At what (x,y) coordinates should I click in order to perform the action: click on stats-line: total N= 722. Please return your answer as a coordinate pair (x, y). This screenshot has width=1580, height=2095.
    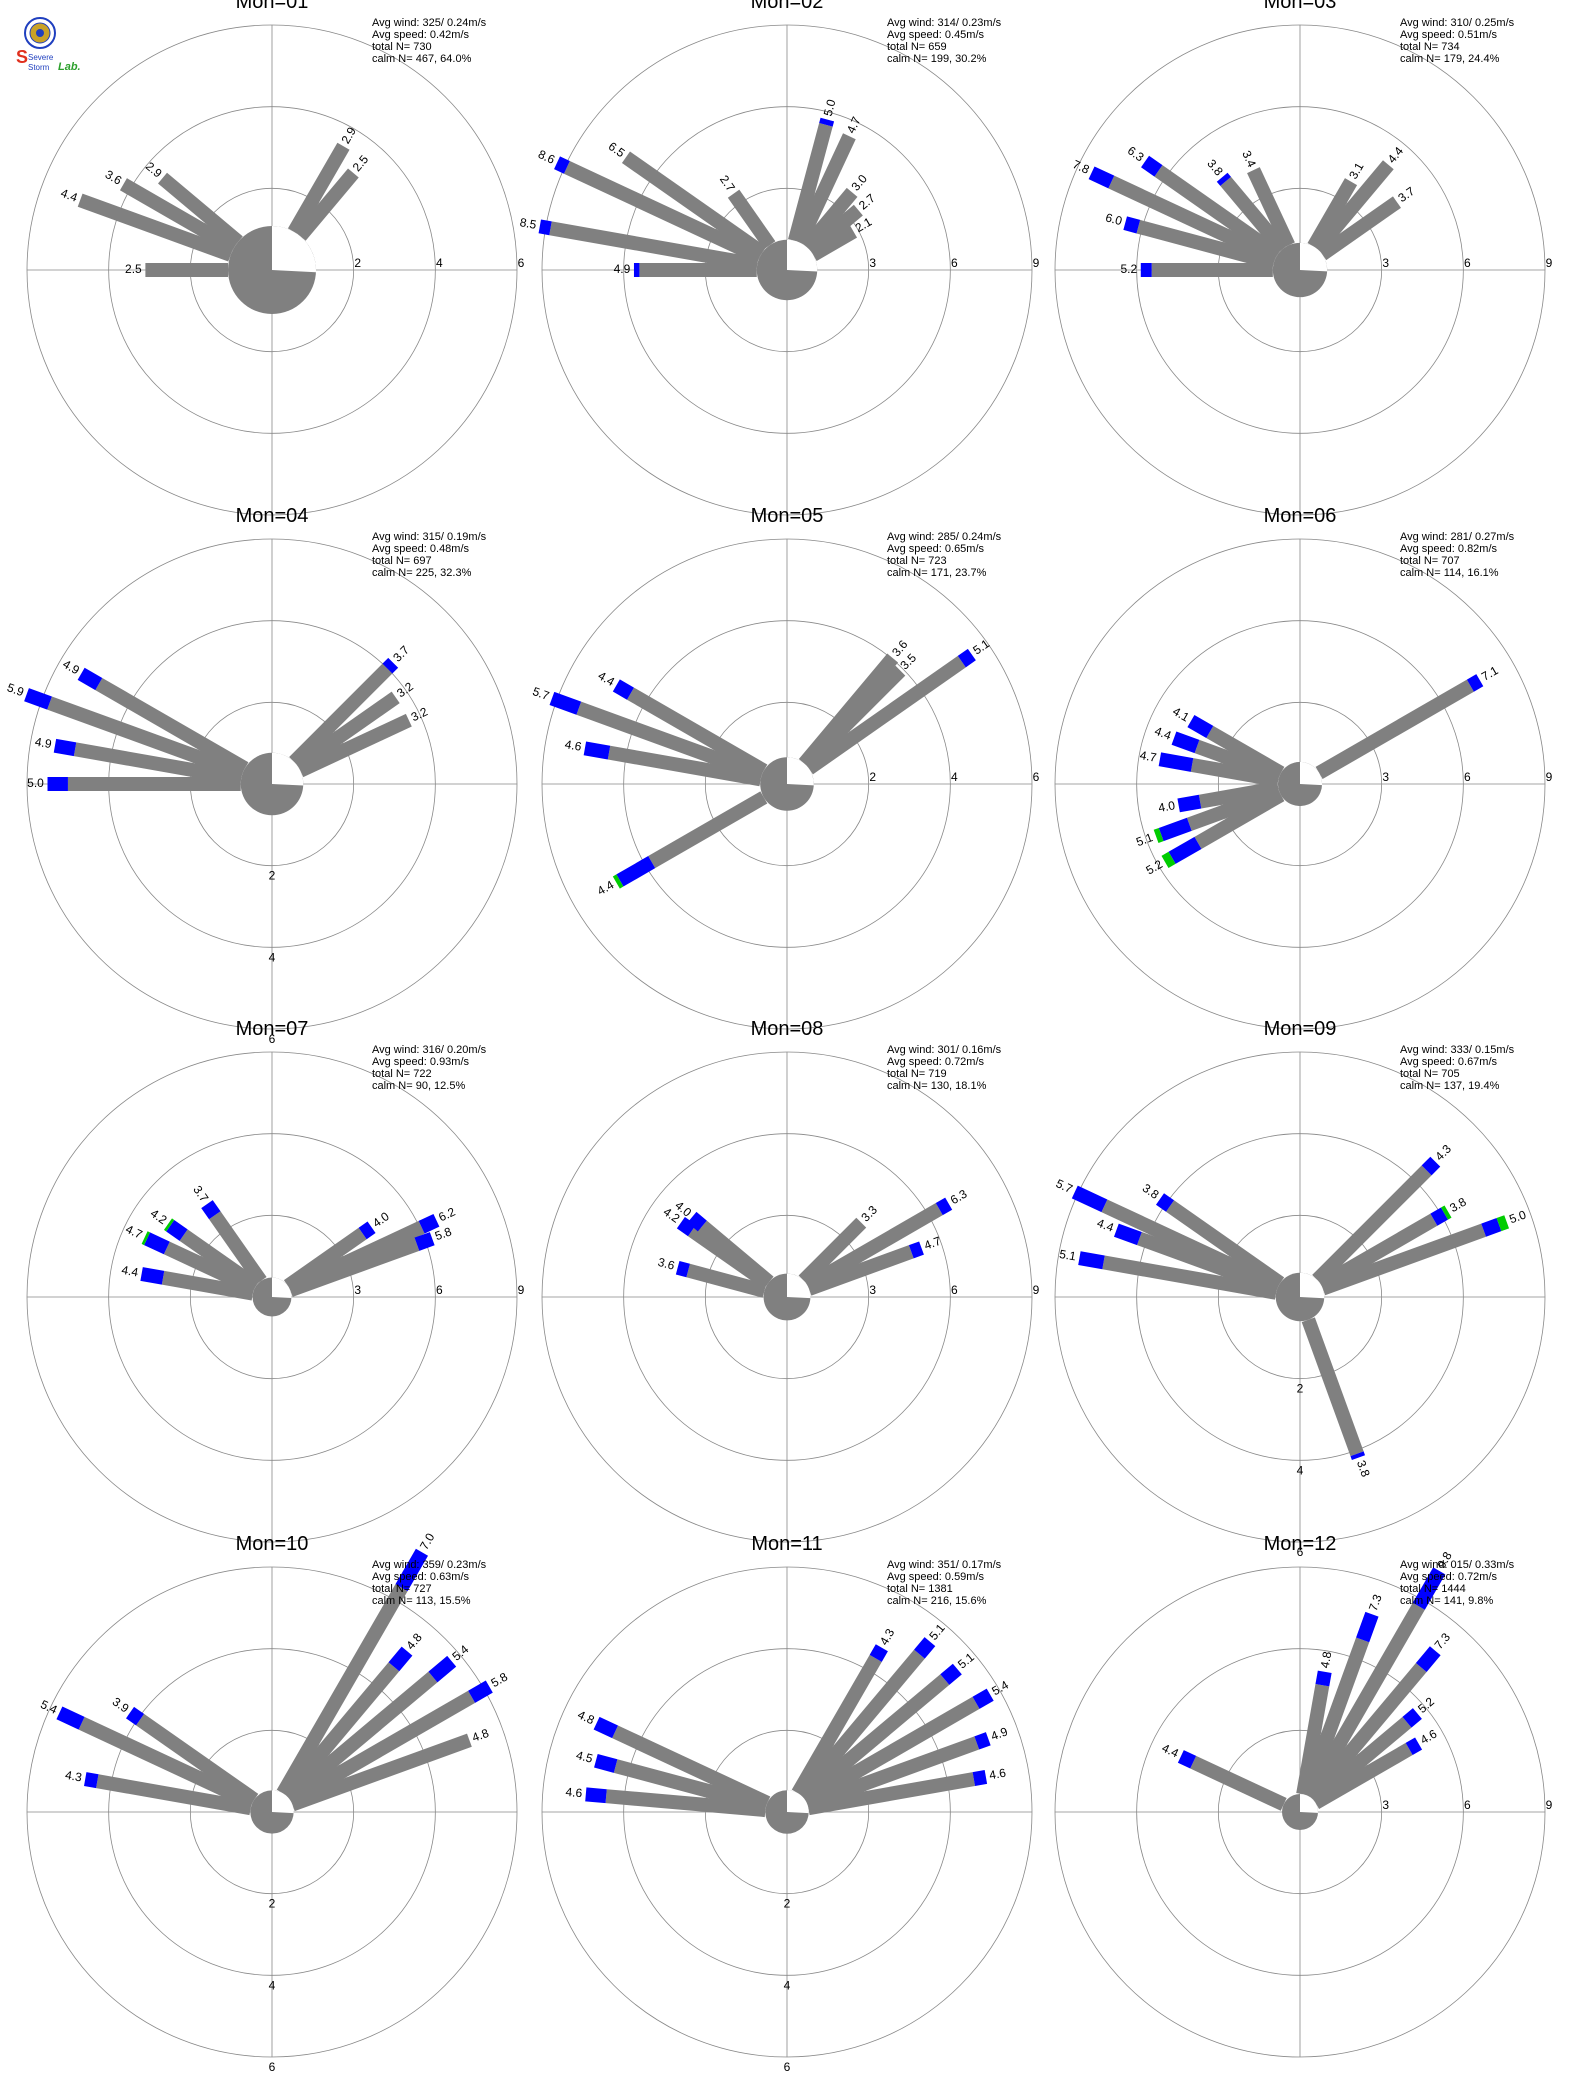
    Looking at the image, I should click on (402, 1074).